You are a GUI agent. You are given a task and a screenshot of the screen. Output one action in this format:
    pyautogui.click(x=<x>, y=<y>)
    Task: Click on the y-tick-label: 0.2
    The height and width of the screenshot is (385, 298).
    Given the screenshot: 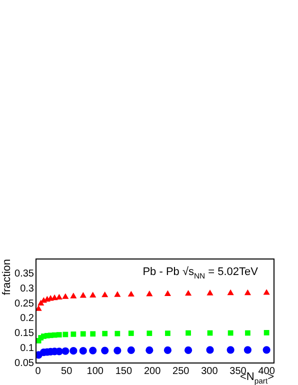 What is the action you would take?
    pyautogui.click(x=27, y=318)
    